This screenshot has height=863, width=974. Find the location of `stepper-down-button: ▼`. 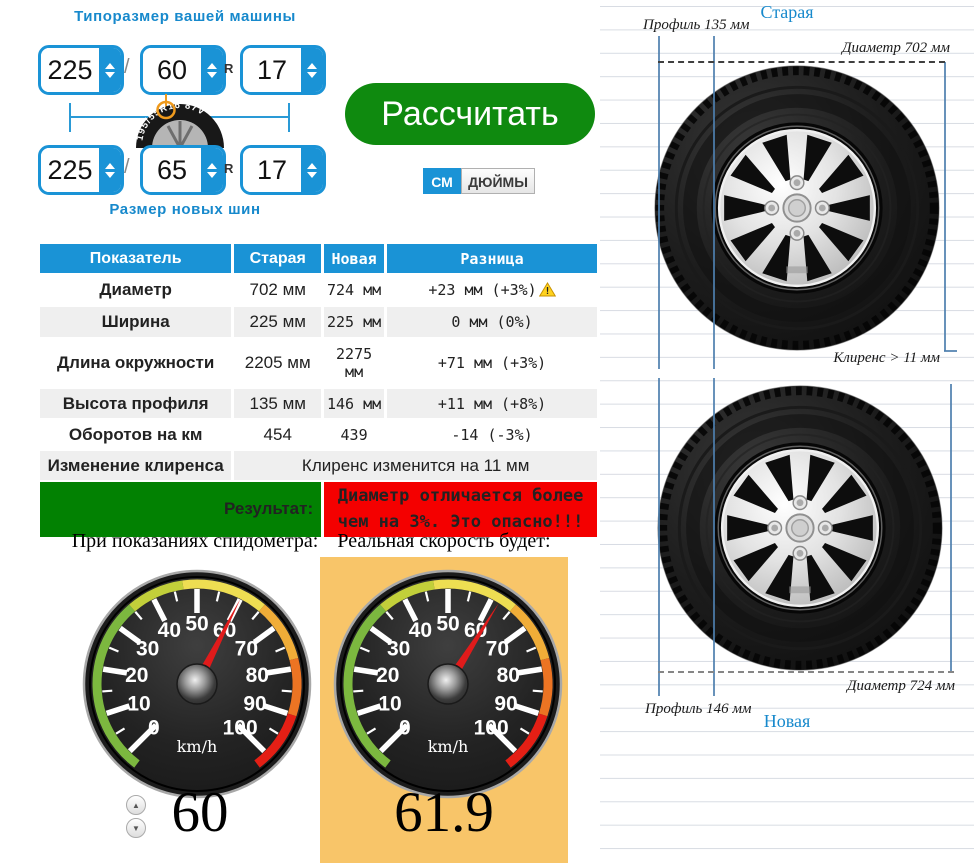

stepper-down-button: ▼ is located at coordinates (136, 828).